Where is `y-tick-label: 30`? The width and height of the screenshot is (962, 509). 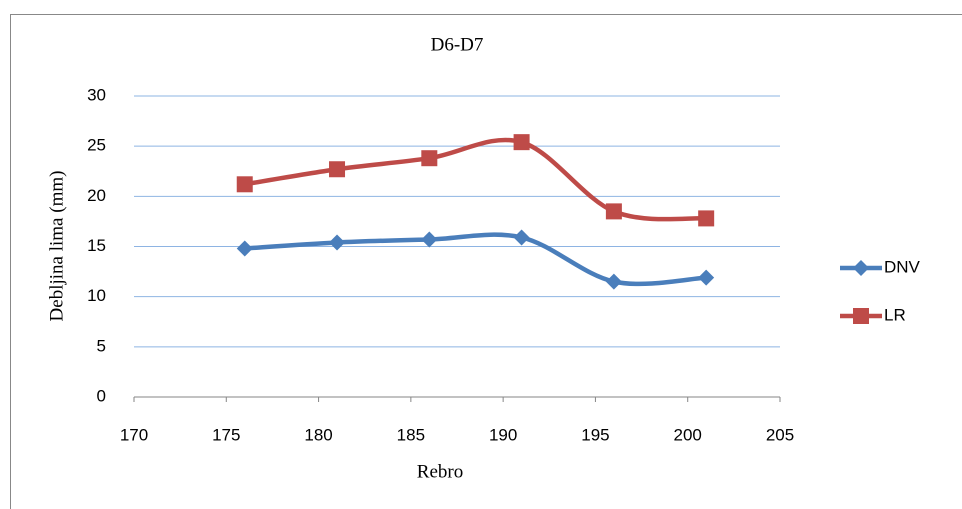
y-tick-label: 30 is located at coordinates (96, 94).